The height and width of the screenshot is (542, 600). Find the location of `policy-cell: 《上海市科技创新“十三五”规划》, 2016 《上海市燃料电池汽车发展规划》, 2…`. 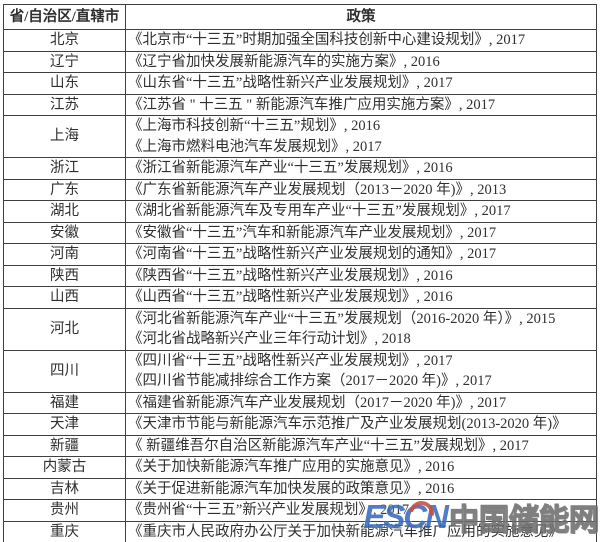

policy-cell: 《上海市科技创新“十三五”规划》, 2016 《上海市燃料电池汽车发展规划》, 2… is located at coordinates (361, 136).